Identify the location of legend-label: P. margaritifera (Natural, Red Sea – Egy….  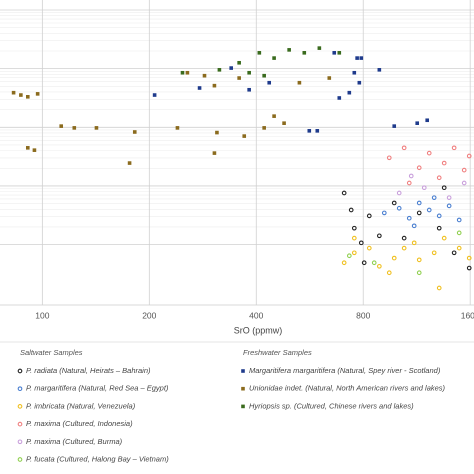
(97, 388).